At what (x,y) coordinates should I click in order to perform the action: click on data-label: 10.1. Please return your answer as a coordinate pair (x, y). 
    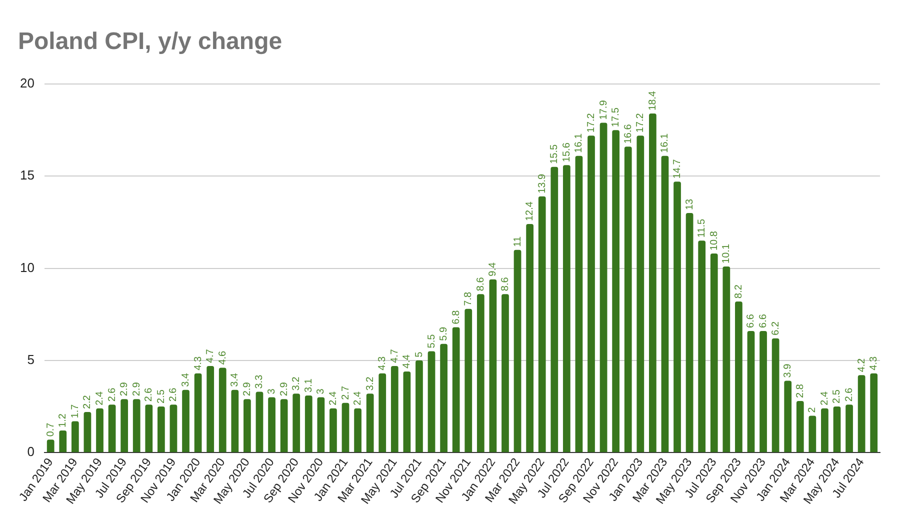
    Looking at the image, I should click on (726, 254).